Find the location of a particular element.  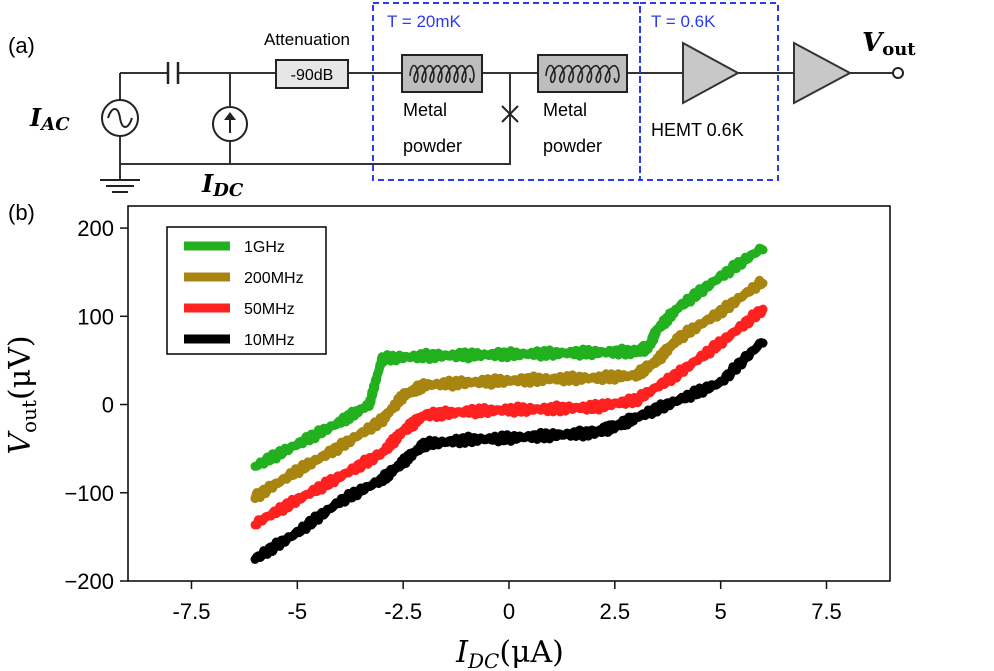

dc-source-label: IDC is located at coordinates (222, 185).